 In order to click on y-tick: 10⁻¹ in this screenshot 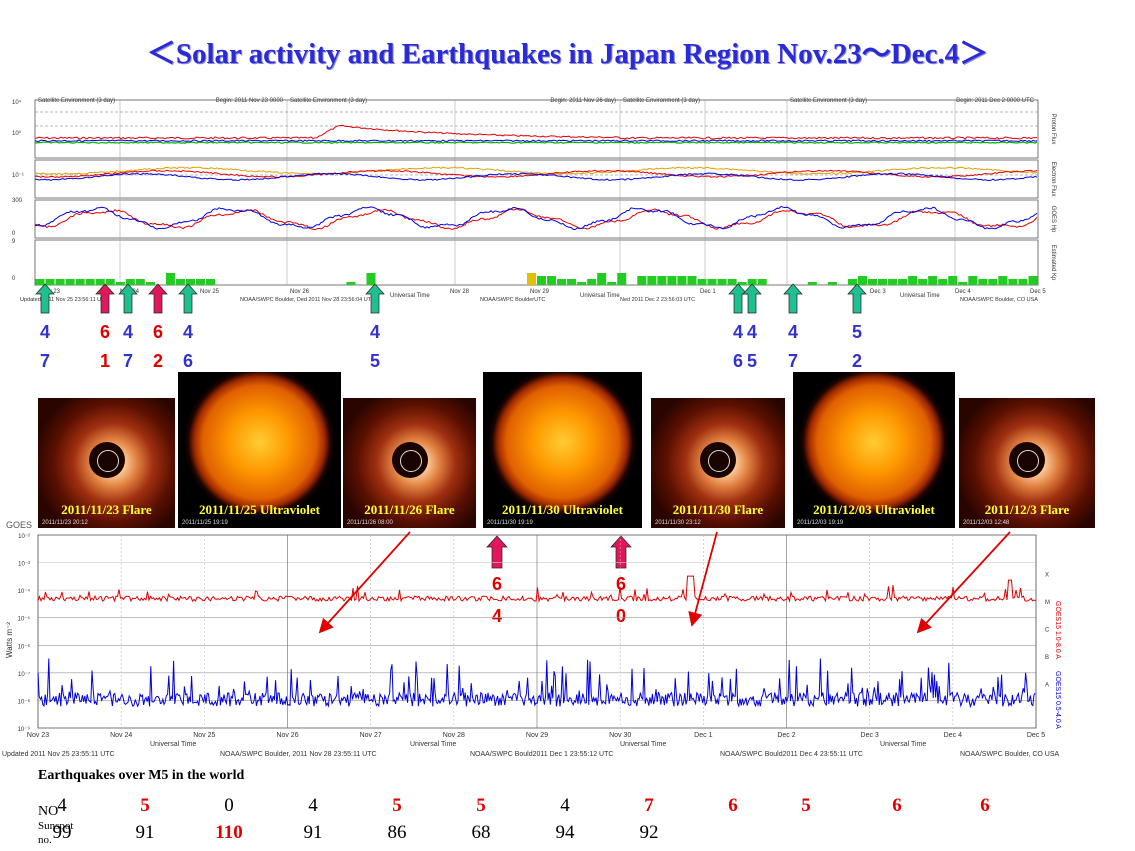, I will do `click(18, 176)`.